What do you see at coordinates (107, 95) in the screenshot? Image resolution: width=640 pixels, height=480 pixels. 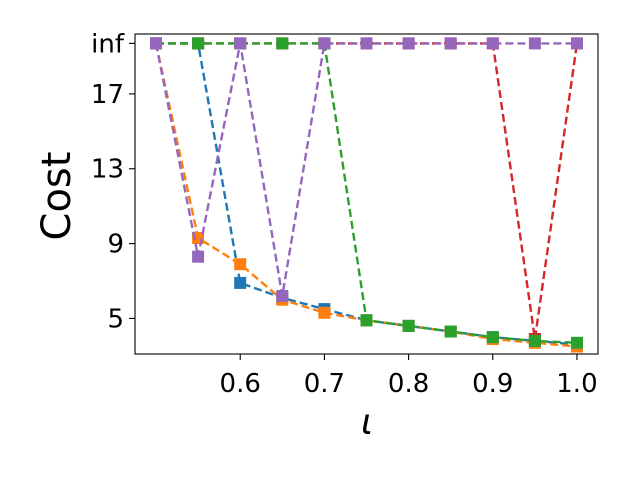 I see `y-tick-label: 17` at bounding box center [107, 95].